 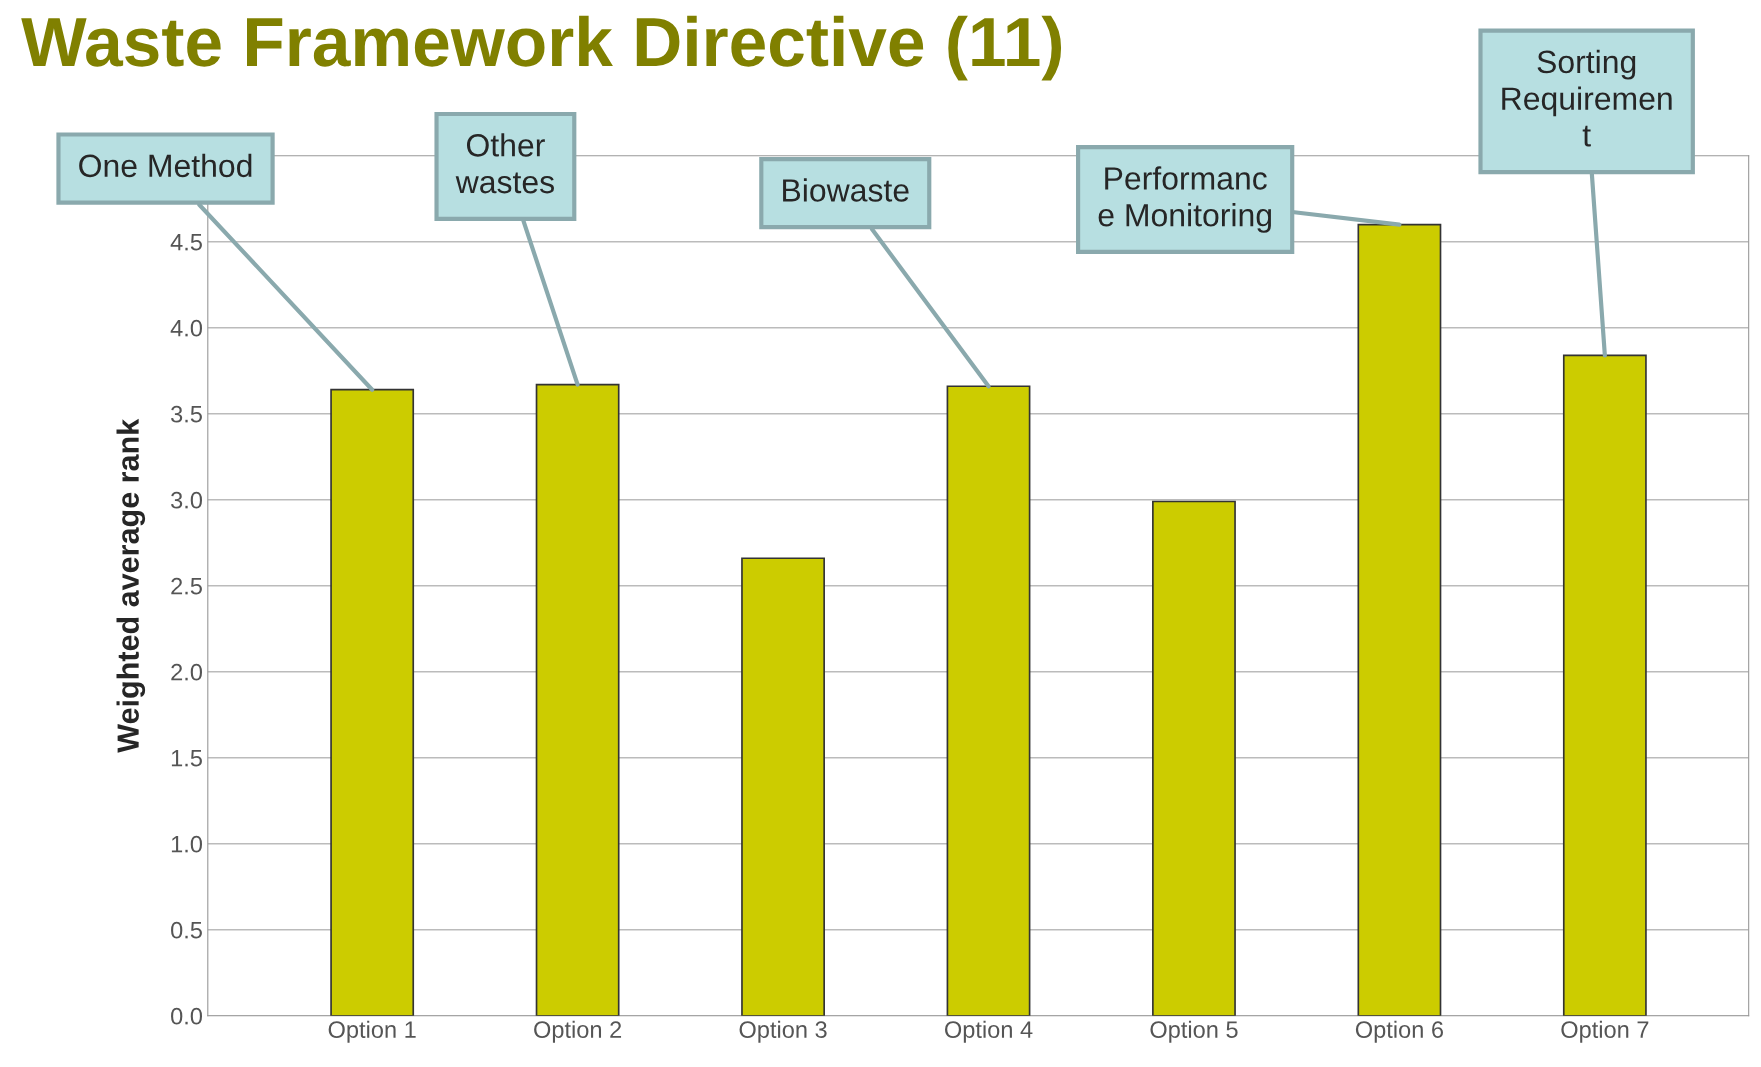 I want to click on y-tick-label: 3.0, so click(x=187, y=500).